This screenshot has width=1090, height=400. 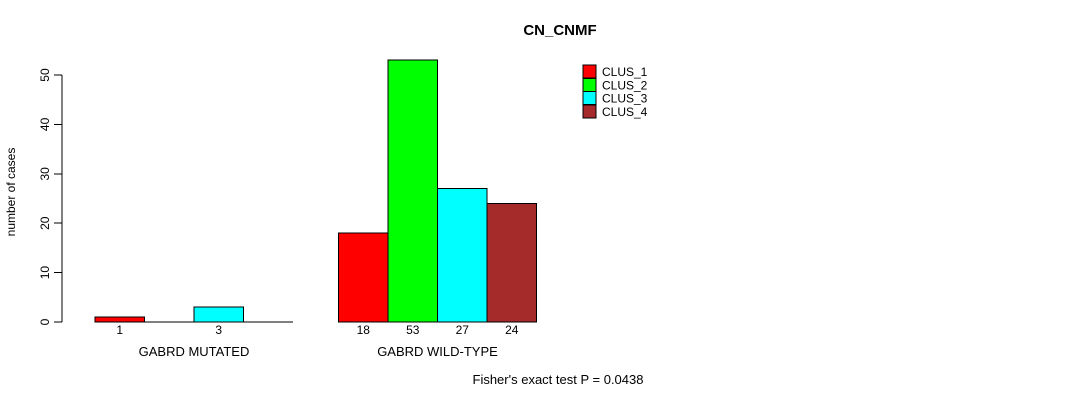 What do you see at coordinates (463, 330) in the screenshot?
I see `bar-value-label: 27` at bounding box center [463, 330].